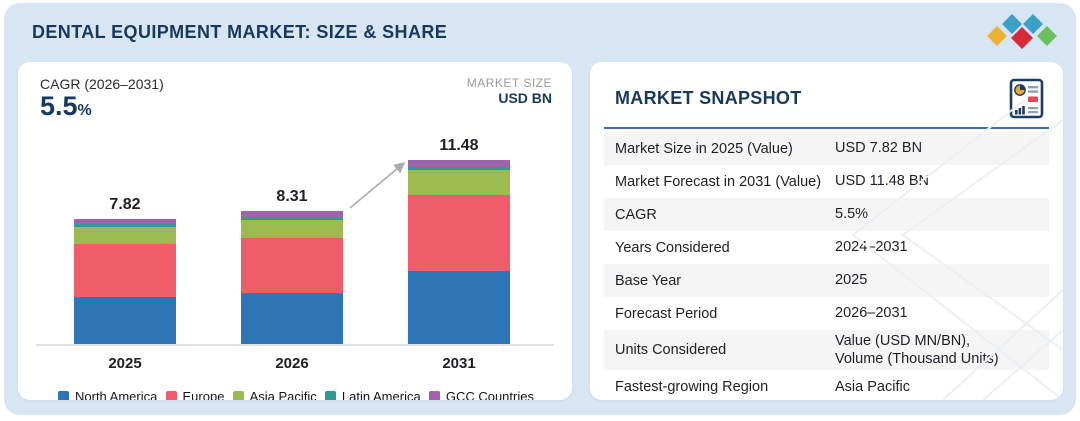  Describe the element at coordinates (116, 394) in the screenshot. I see `legend-label: North America` at that location.